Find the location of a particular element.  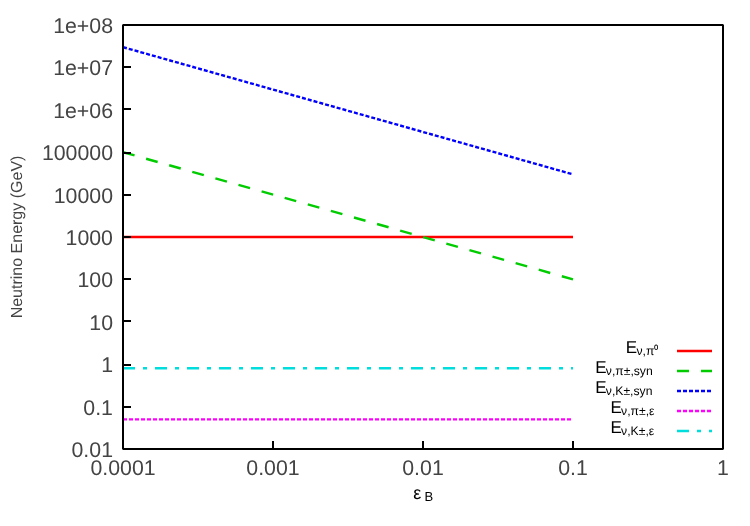

y-tick-label: 10 is located at coordinates (101, 323).